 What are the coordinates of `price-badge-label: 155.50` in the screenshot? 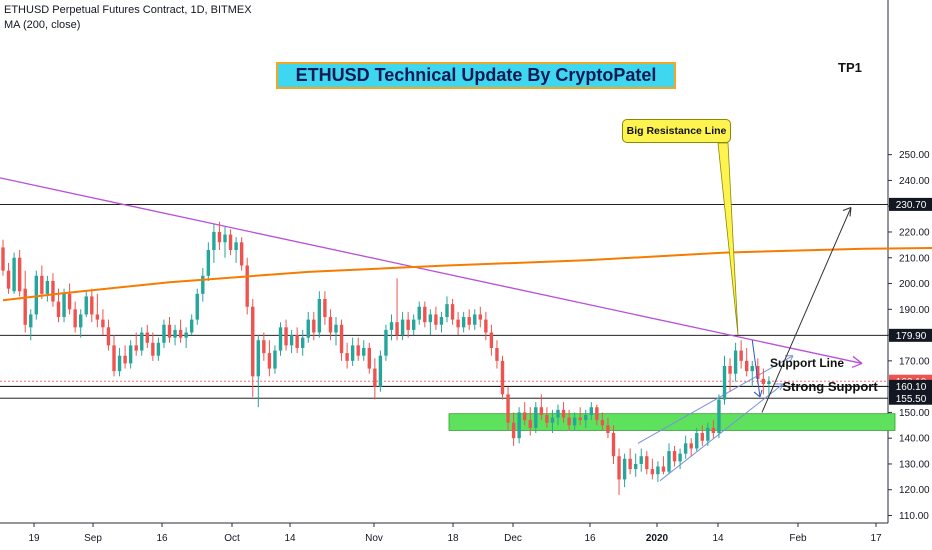 It's located at (911, 399).